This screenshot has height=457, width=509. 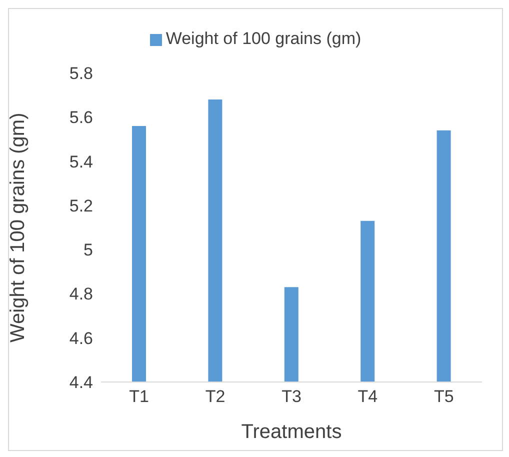 What do you see at coordinates (292, 396) in the screenshot?
I see `x-tick-label: T3` at bounding box center [292, 396].